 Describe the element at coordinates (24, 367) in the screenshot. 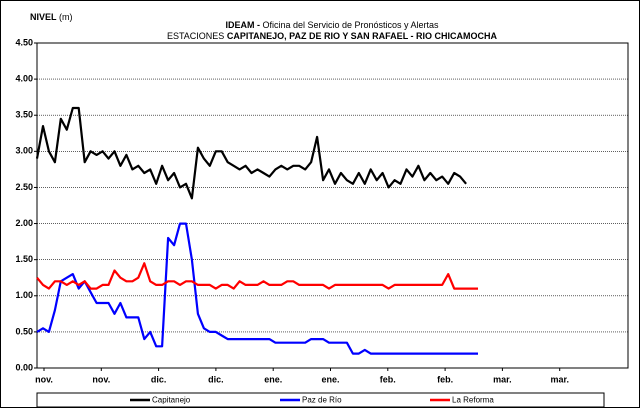

I see `y-tick-label: 0.00` at that location.